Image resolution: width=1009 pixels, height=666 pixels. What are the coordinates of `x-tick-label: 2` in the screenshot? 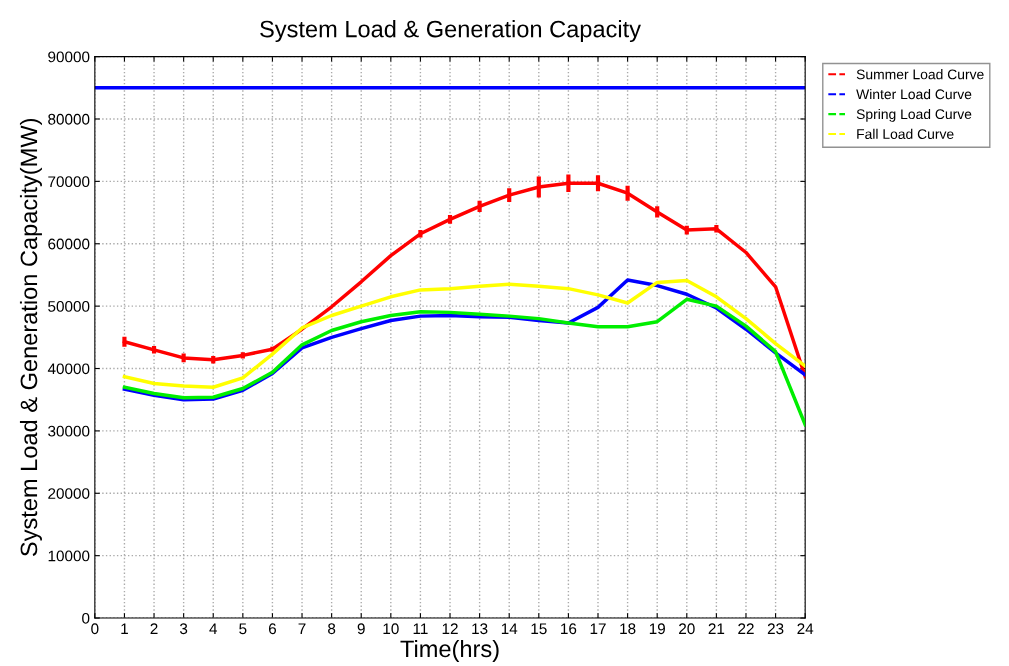 It's located at (154, 628).